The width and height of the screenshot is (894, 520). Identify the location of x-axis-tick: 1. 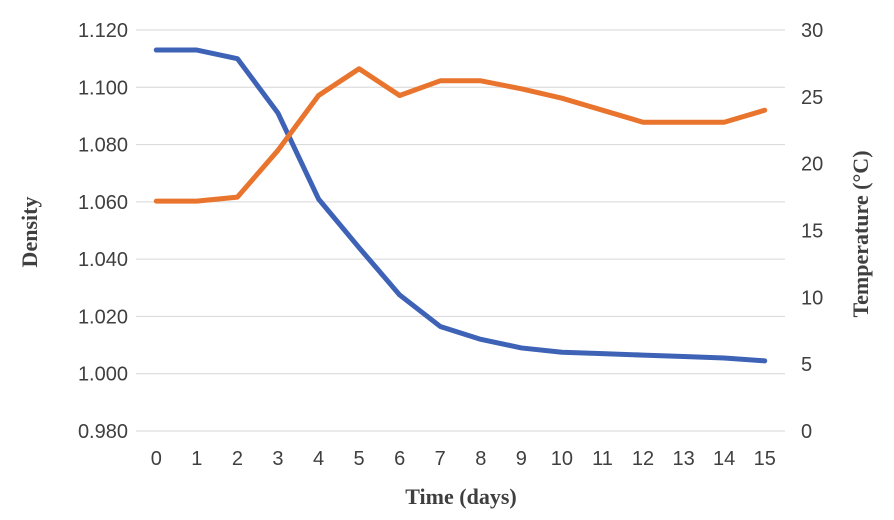
(196, 459).